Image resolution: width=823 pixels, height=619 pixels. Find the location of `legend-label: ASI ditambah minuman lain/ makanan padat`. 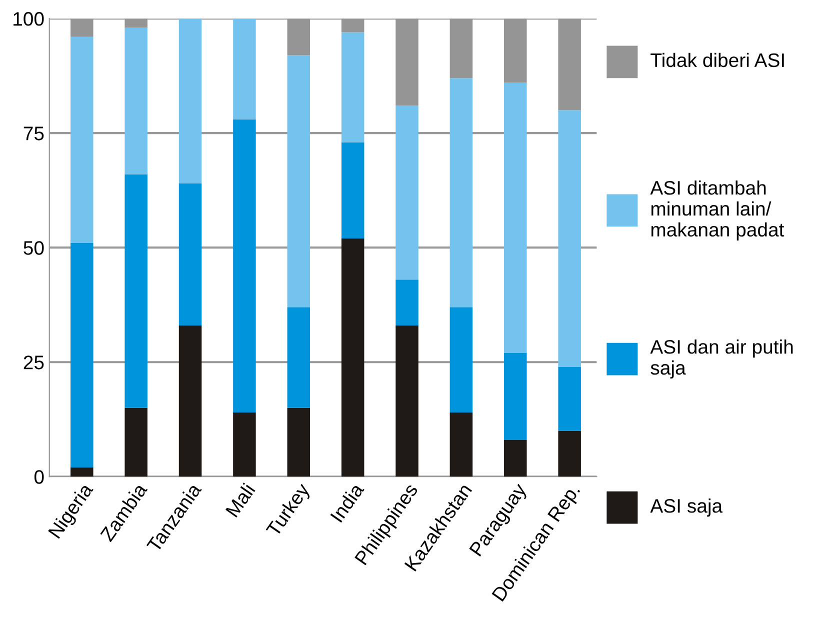

legend-label: ASI ditambah minuman lain/ makanan padat is located at coordinates (717, 210).